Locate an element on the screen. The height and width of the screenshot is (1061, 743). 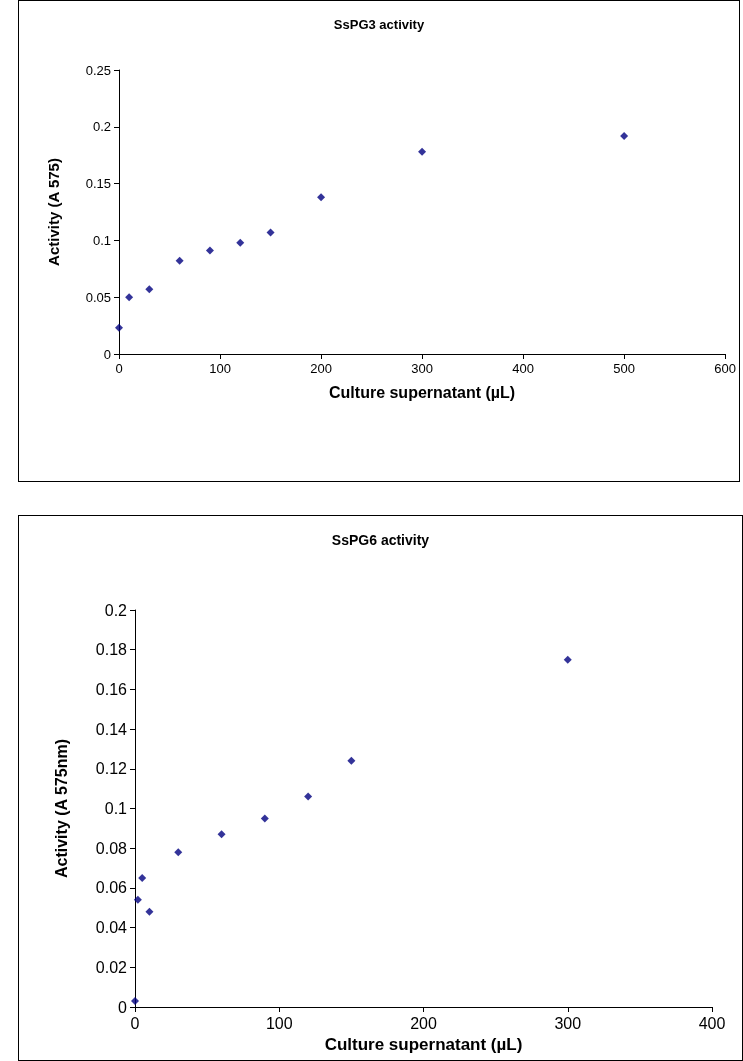
y-tick-label: 0.12 is located at coordinates (111, 769).